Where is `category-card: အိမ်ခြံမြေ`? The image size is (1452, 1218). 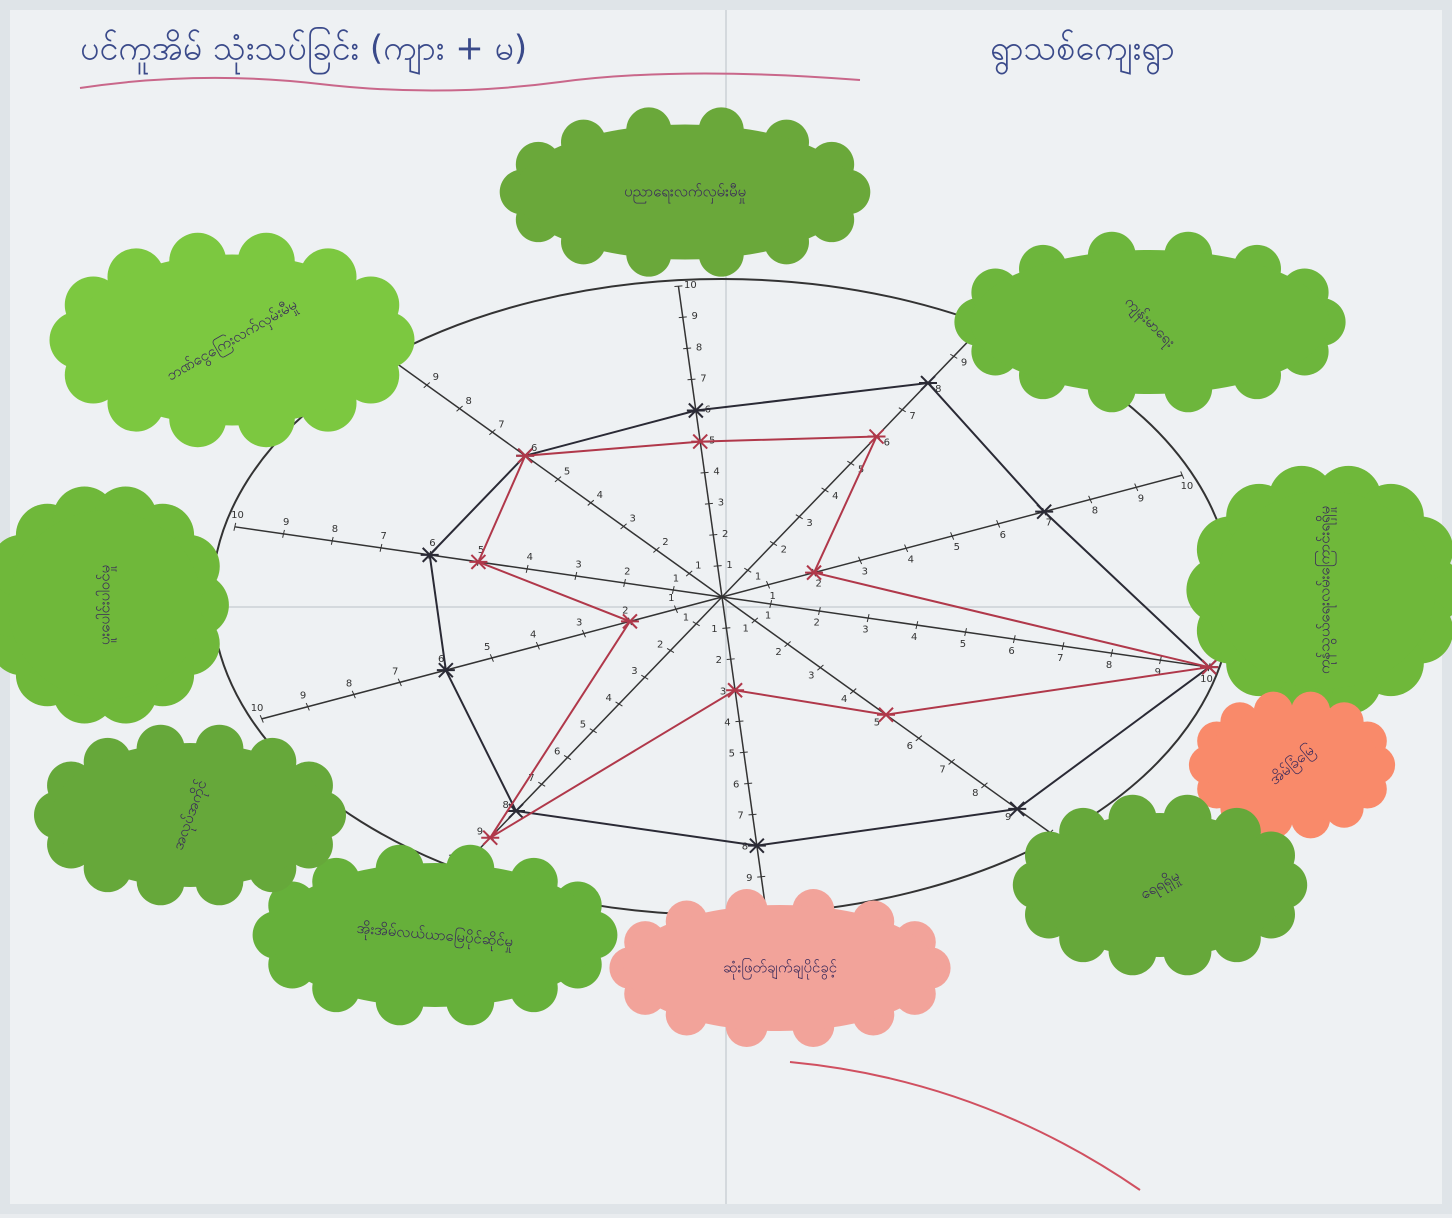
category-card: အိမ်ခြံမြေ is located at coordinates (1292, 765).